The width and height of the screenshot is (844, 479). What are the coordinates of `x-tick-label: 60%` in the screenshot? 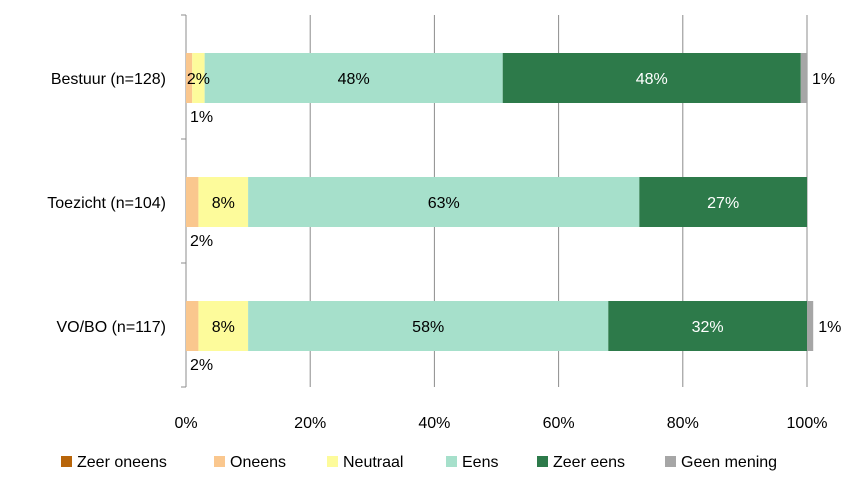 It's located at (559, 423).